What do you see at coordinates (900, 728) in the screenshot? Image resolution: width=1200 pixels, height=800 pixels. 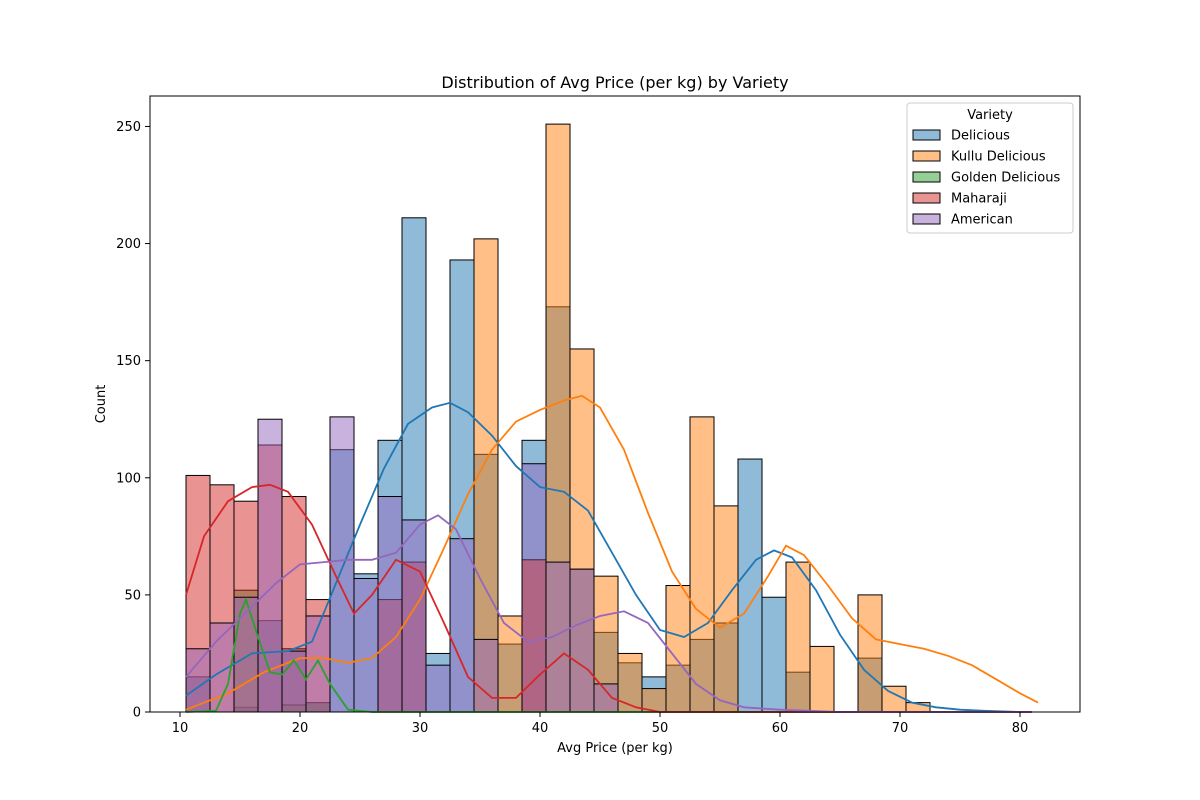 I see `x-tick-label: 70` at bounding box center [900, 728].